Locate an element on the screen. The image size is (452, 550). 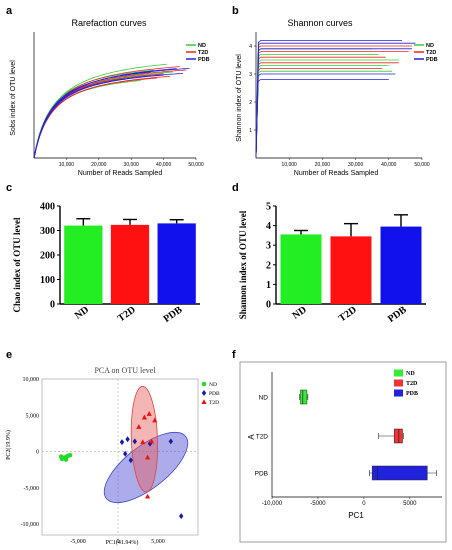
panel-e-legend-label: T2D is located at coordinates (214, 403).